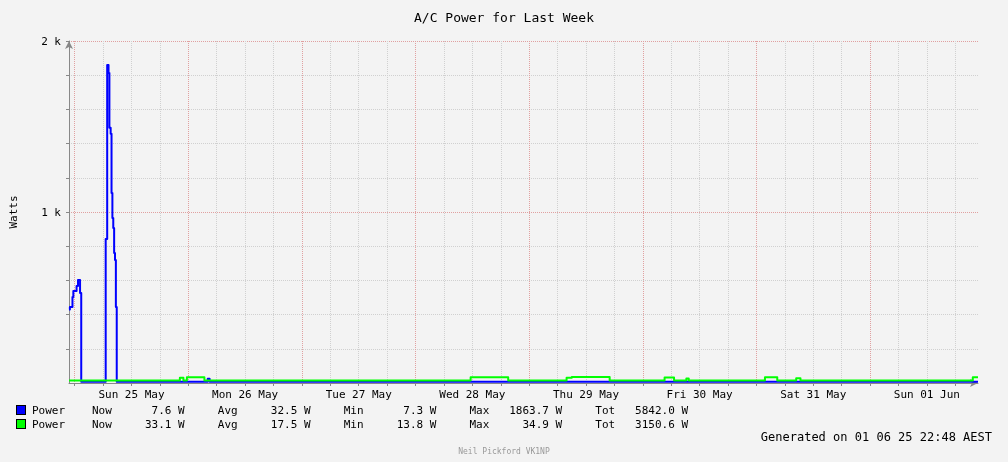  Describe the element at coordinates (926, 394) in the screenshot. I see `x-tick-label: Sun 01 Jun` at that location.